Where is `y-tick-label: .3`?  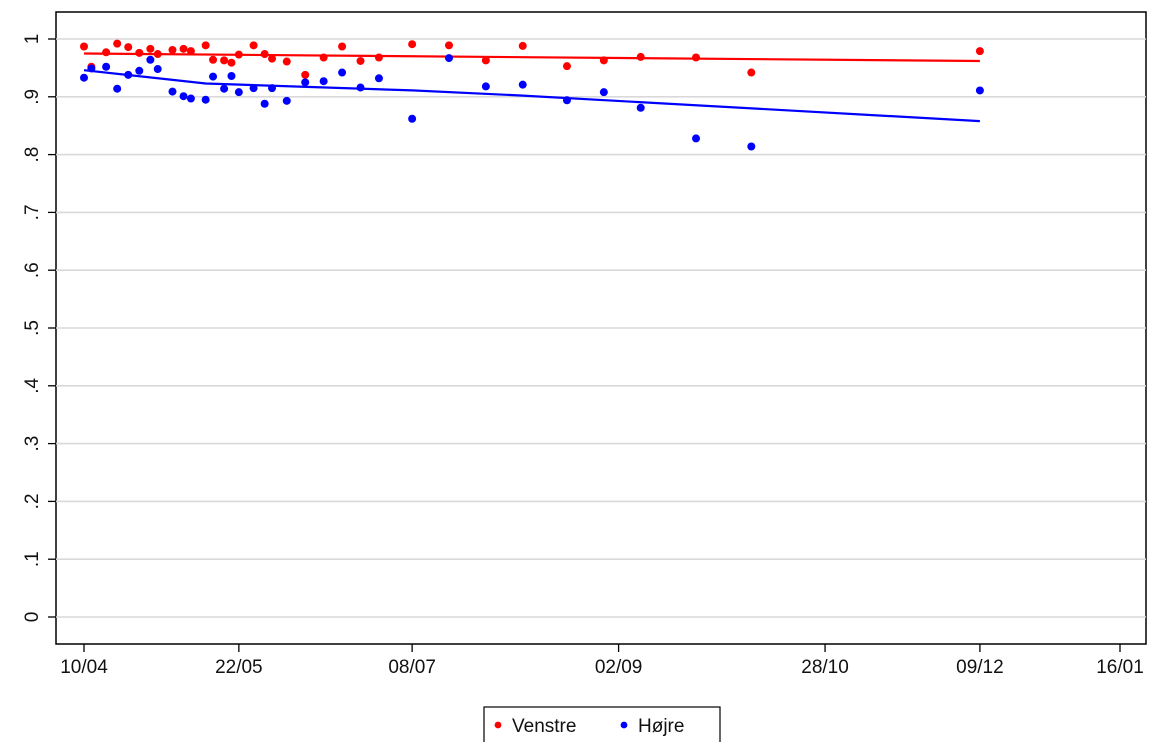
y-tick-label: .3 is located at coordinates (32, 444).